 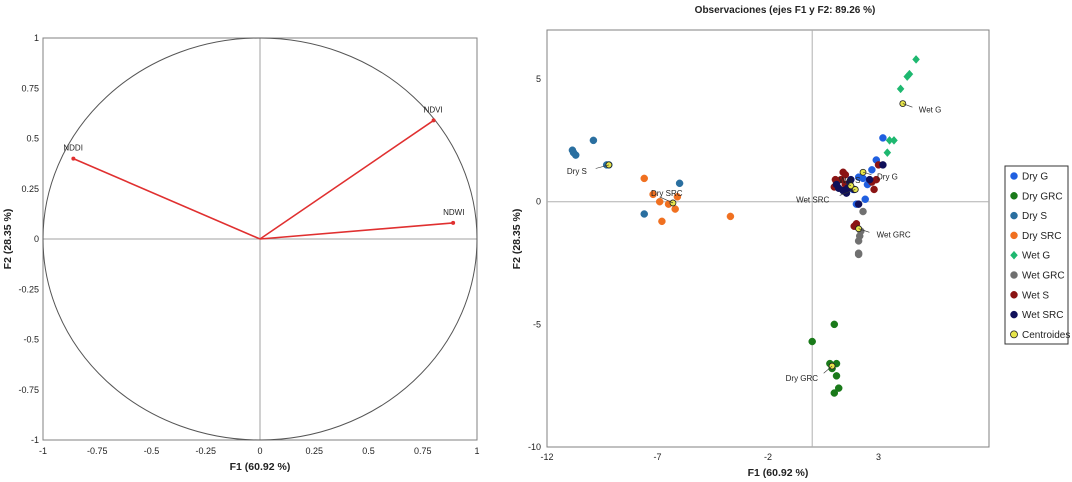 I want to click on legend-label: Wet G, so click(x=1036, y=256).